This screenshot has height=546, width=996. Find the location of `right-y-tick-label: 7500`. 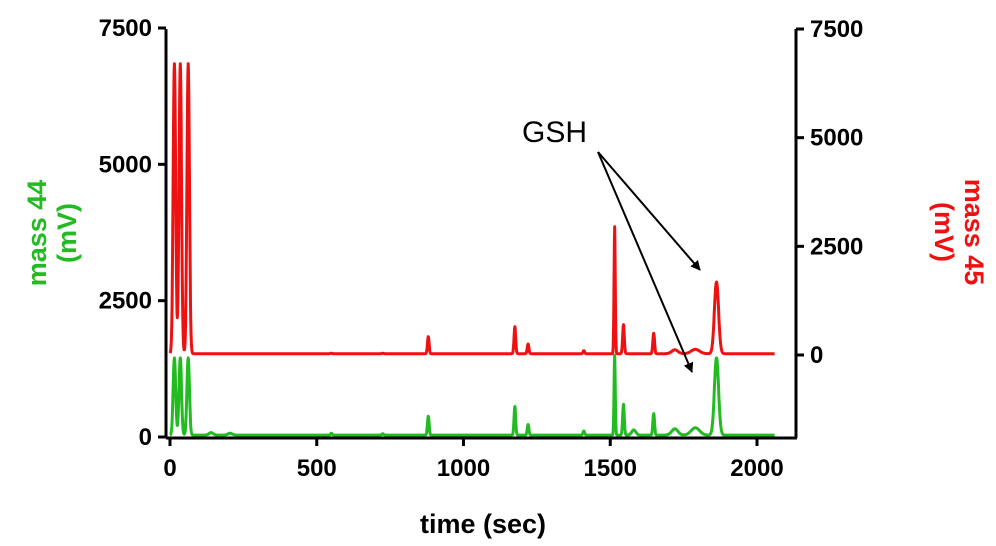

right-y-tick-label: 7500 is located at coordinates (836, 29).